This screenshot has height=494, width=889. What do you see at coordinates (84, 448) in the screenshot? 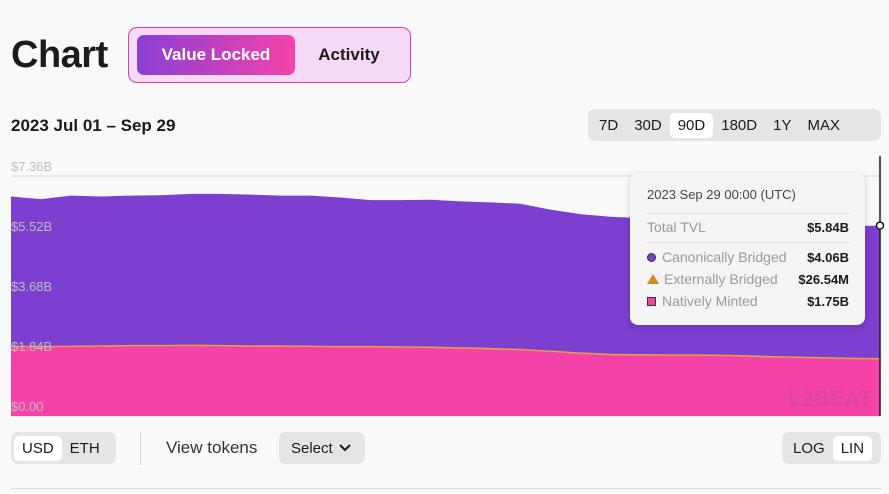
I see `currency-eth-button: ETH` at bounding box center [84, 448].